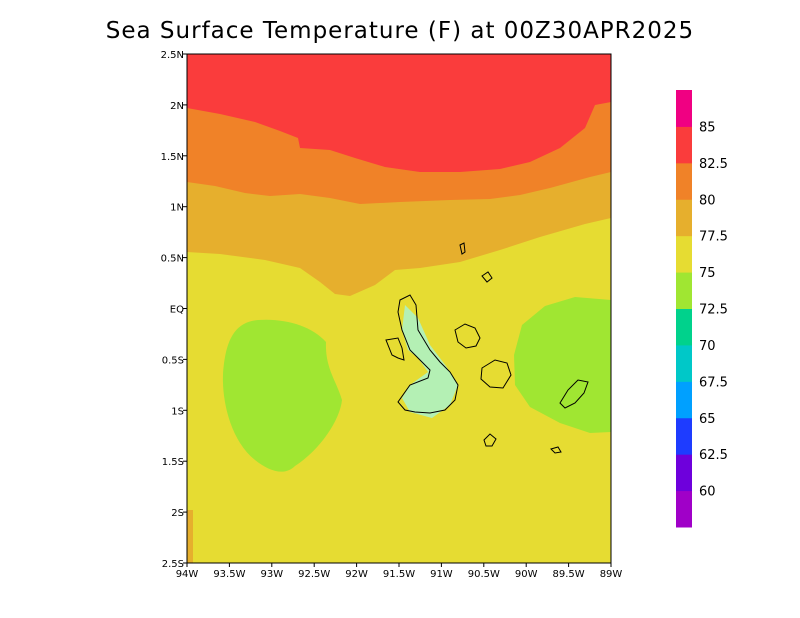  I want to click on y-tick-label: 1.5N, so click(172, 157).